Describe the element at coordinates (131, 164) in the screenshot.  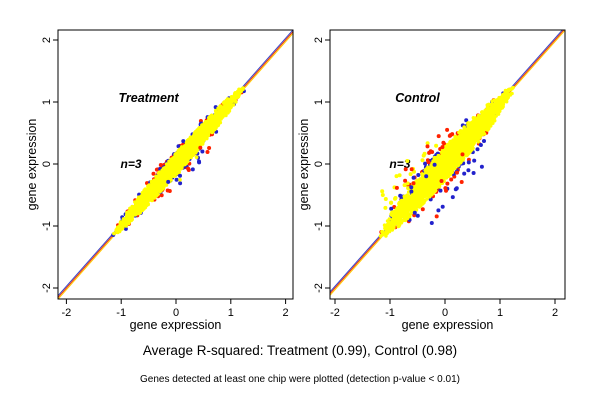
I see `treatment-n-annotation: n=3` at that location.